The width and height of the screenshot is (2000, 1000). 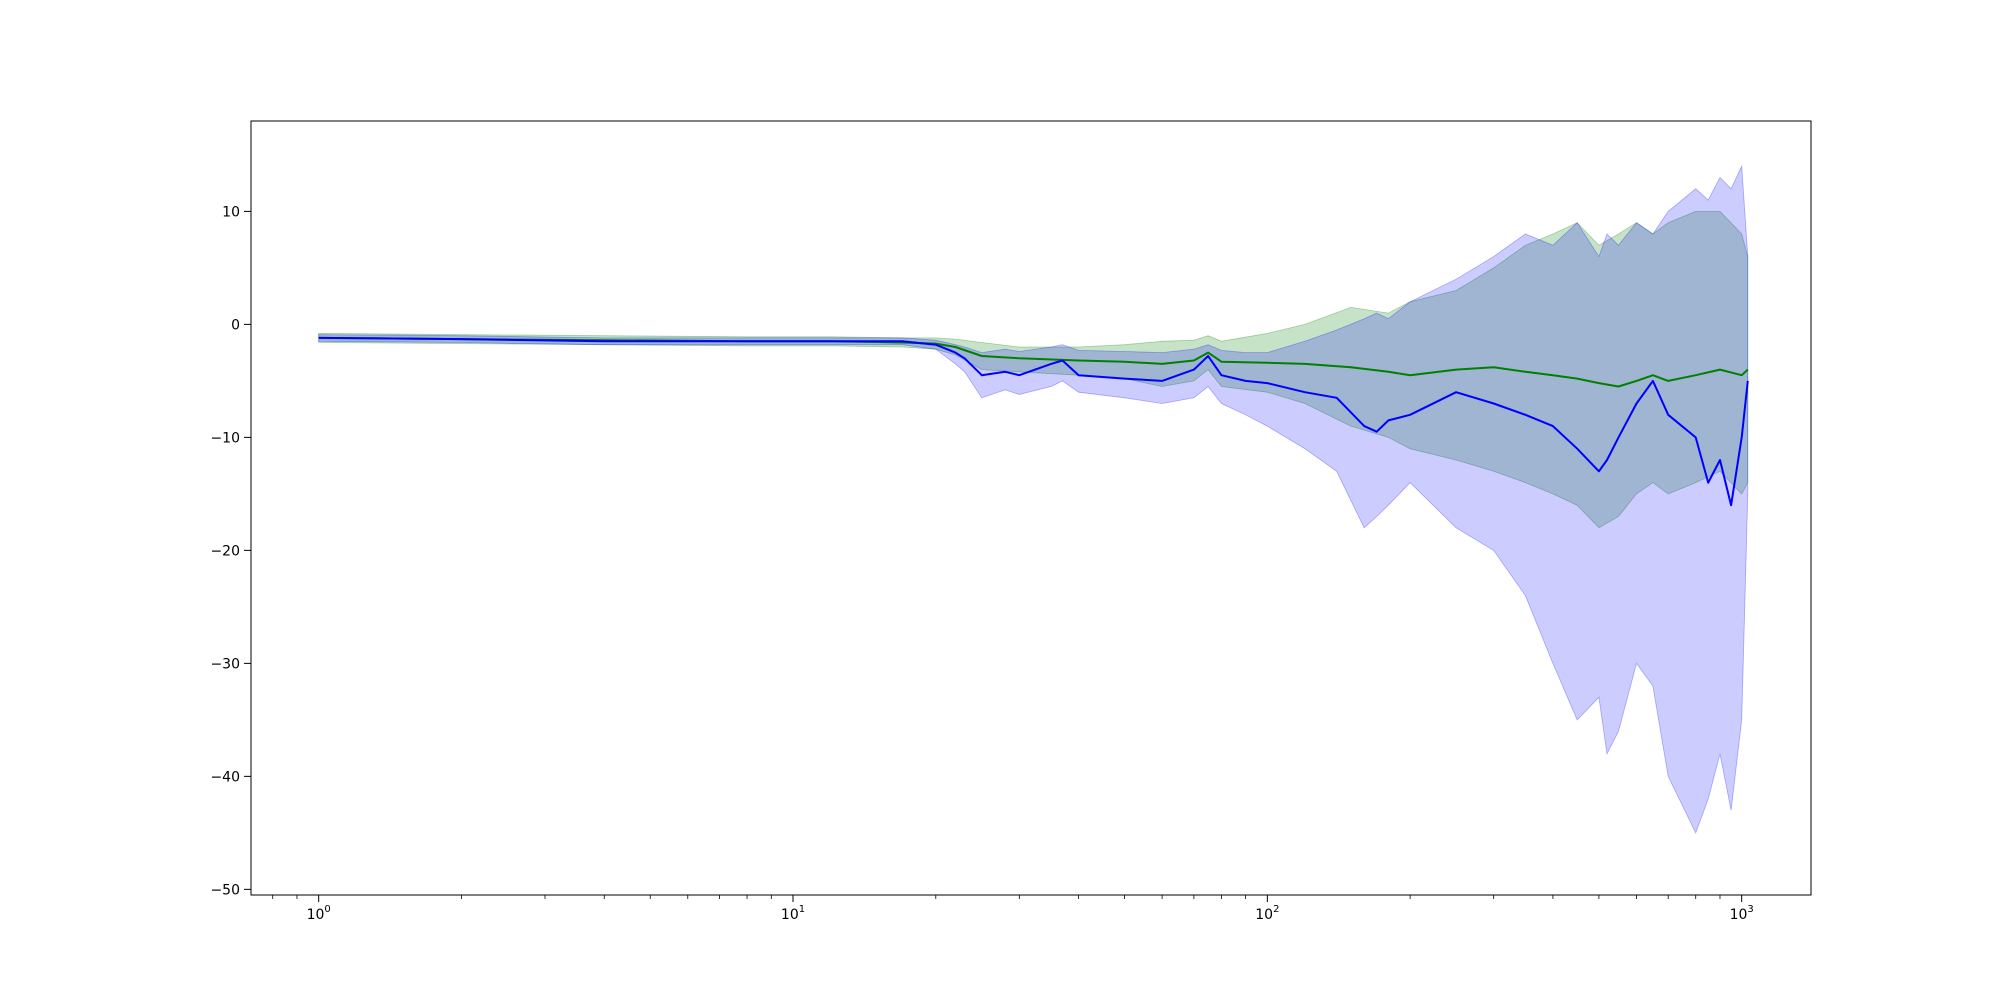 I want to click on y-tick-label-5: −40, so click(x=225, y=777).